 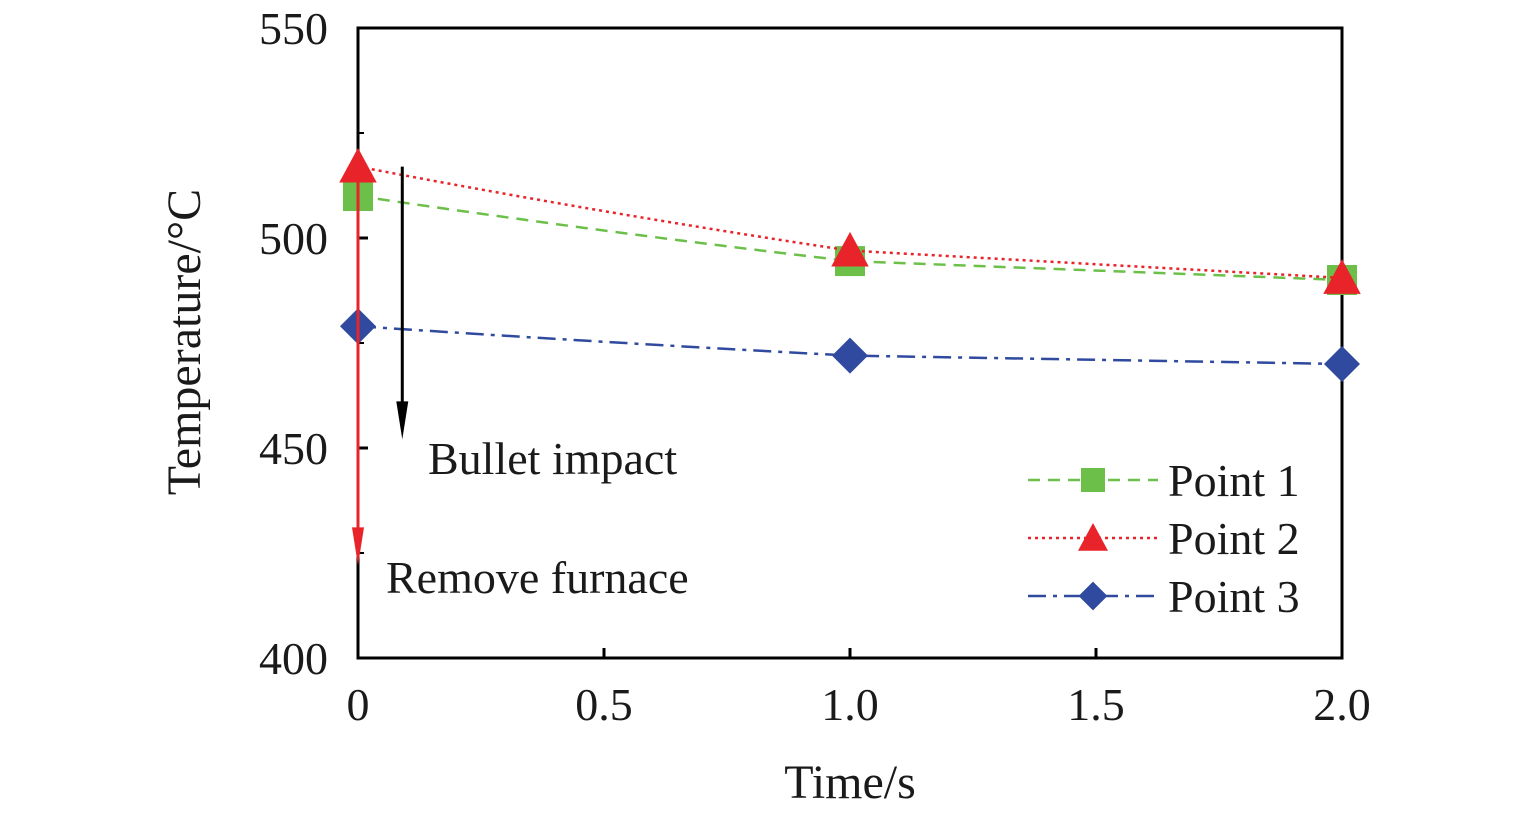 What do you see at coordinates (293, 658) in the screenshot?
I see `y-tick-label: 400` at bounding box center [293, 658].